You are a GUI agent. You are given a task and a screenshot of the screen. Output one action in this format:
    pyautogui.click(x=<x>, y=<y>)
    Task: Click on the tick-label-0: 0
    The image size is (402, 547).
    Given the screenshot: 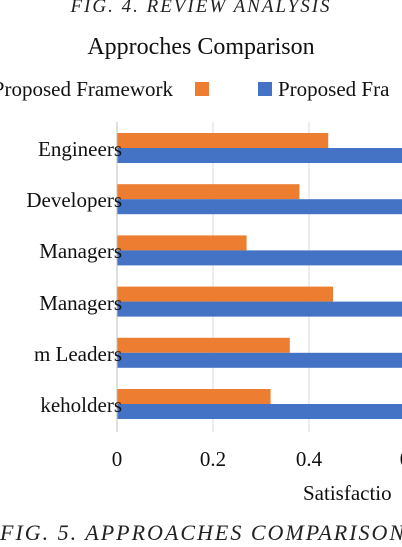 What is the action you would take?
    pyautogui.click(x=117, y=459)
    